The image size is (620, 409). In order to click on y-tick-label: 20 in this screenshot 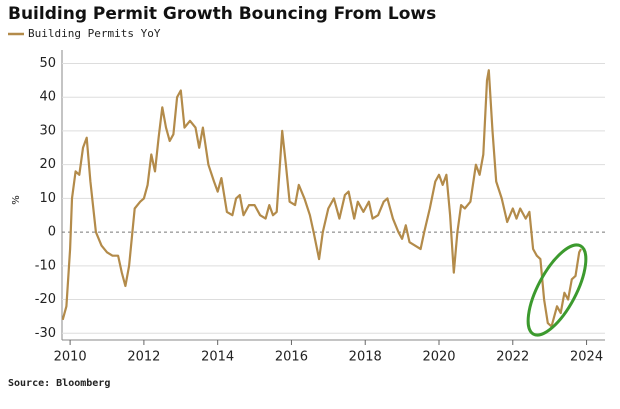, I will do `click(47, 164)`.